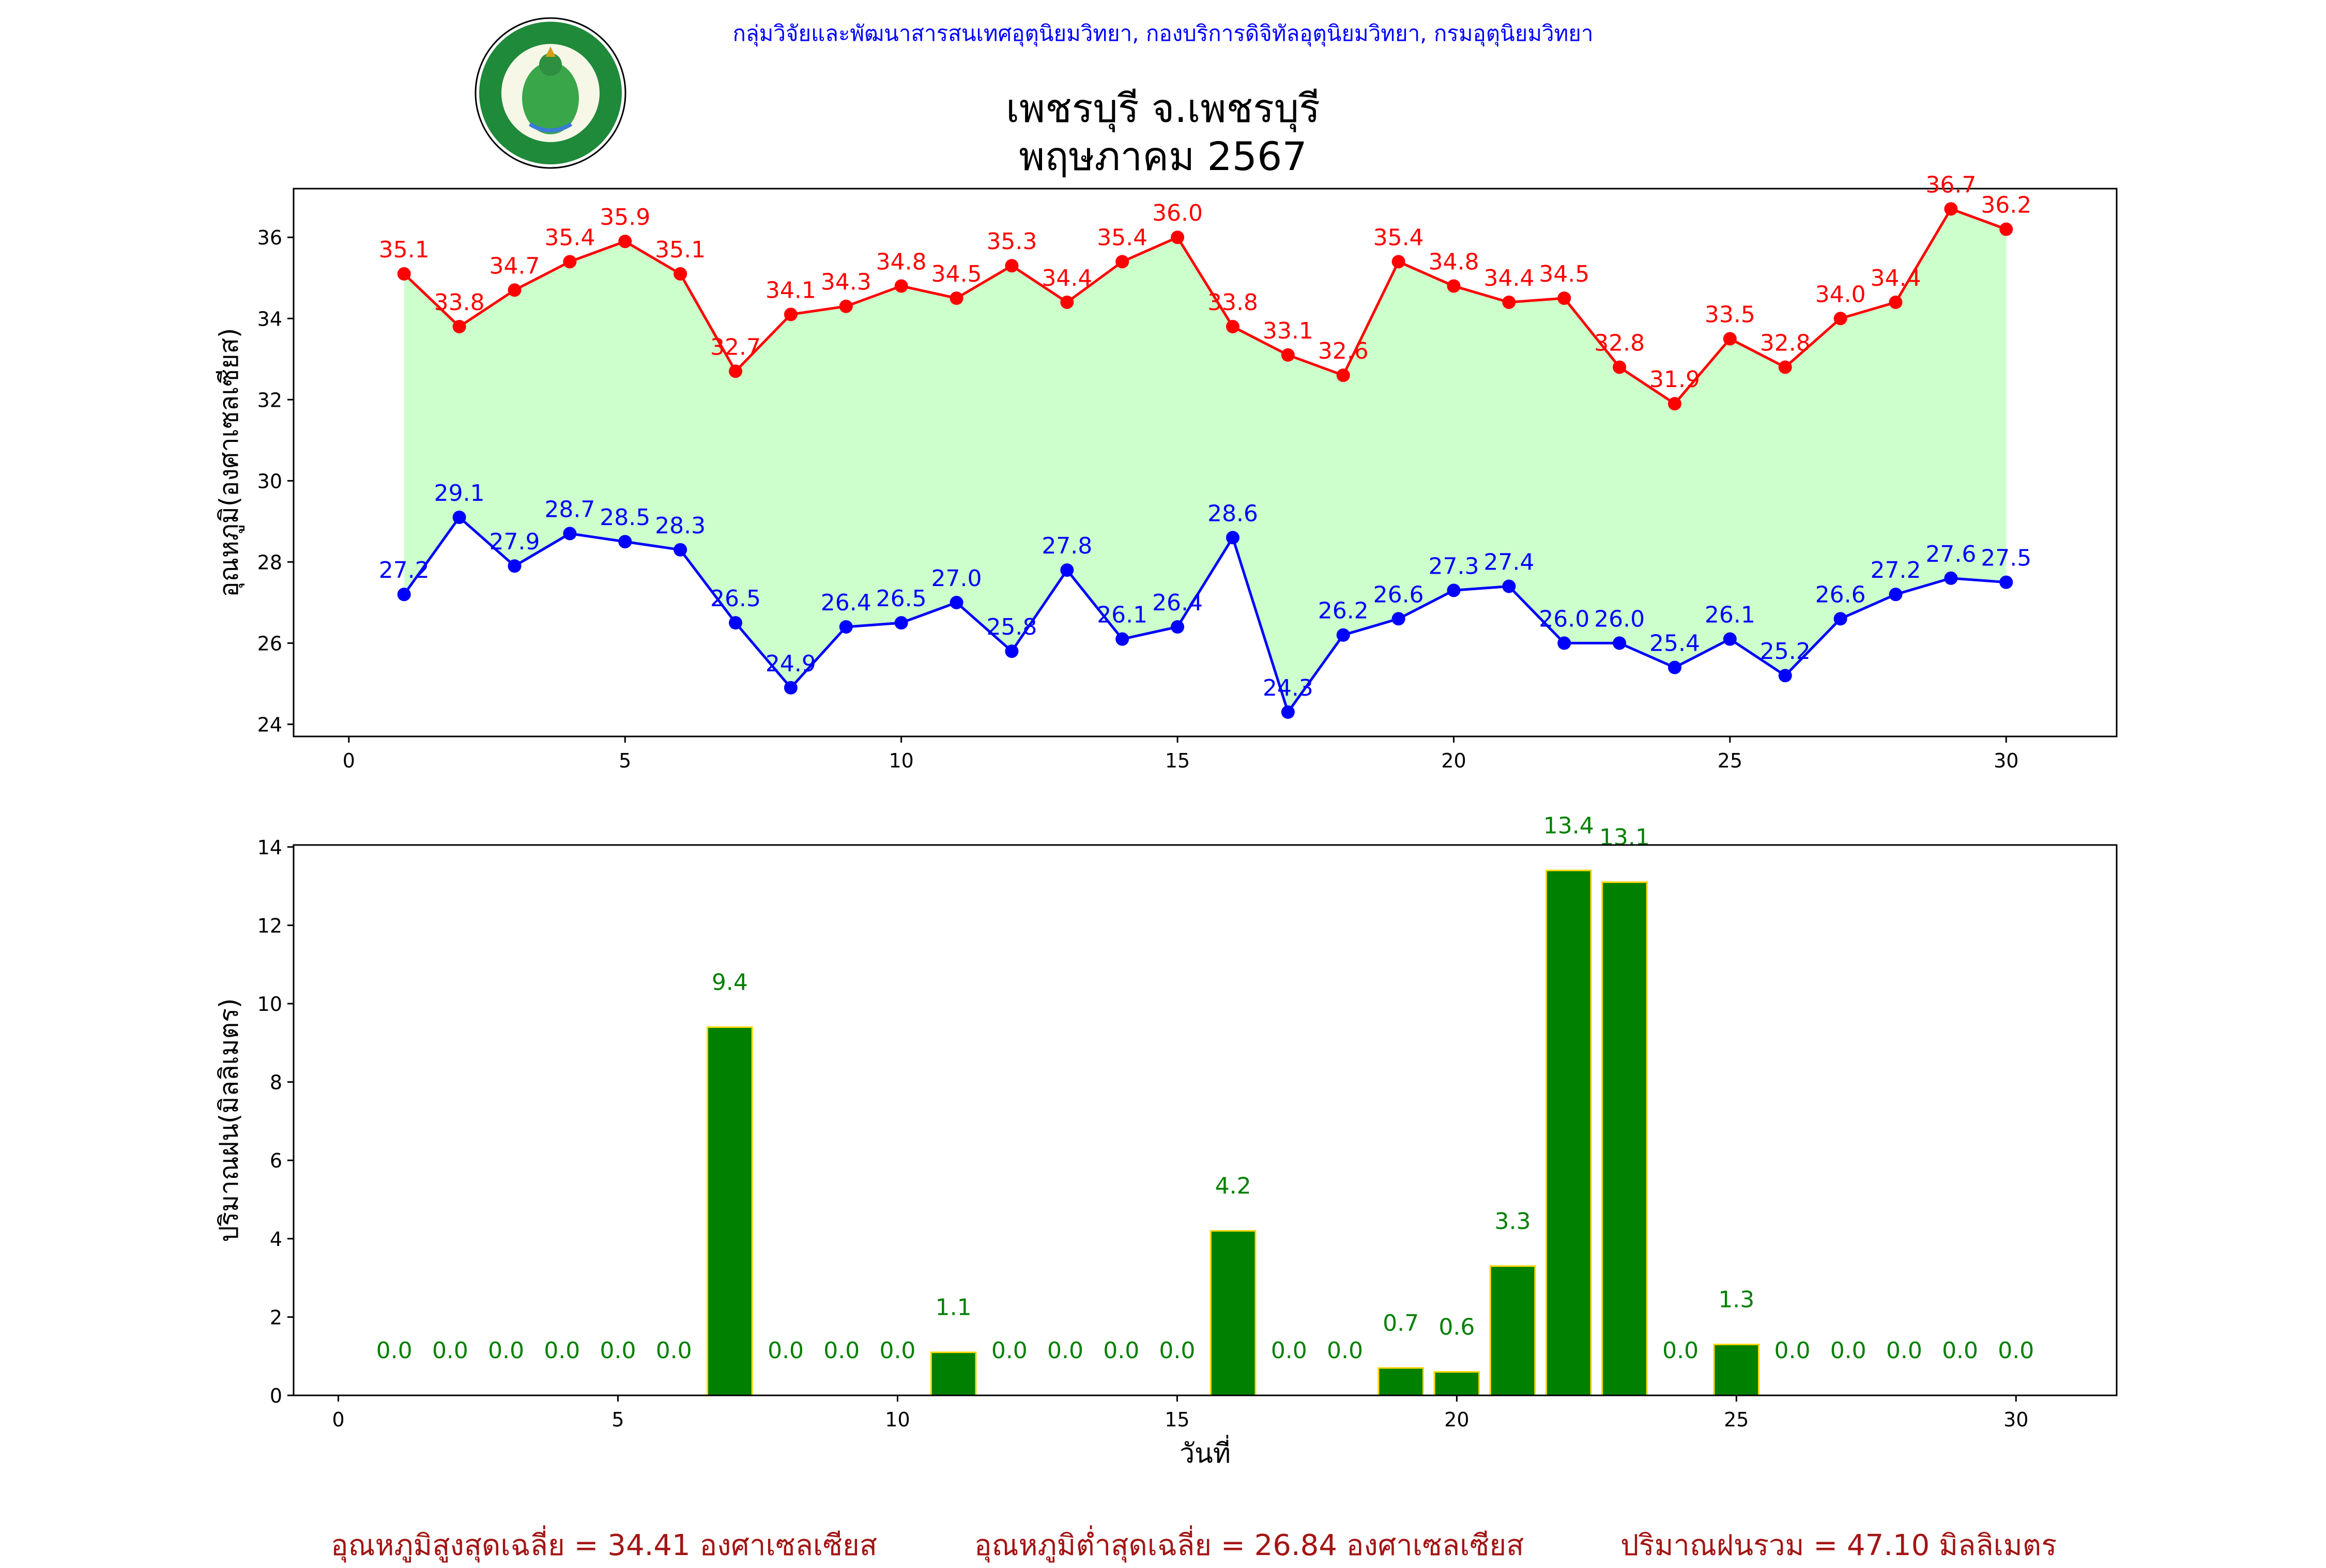 The width and height of the screenshot is (2326, 1568). Describe the element at coordinates (625, 517) in the screenshot. I see `min-temp-value-label: 28.5` at that location.